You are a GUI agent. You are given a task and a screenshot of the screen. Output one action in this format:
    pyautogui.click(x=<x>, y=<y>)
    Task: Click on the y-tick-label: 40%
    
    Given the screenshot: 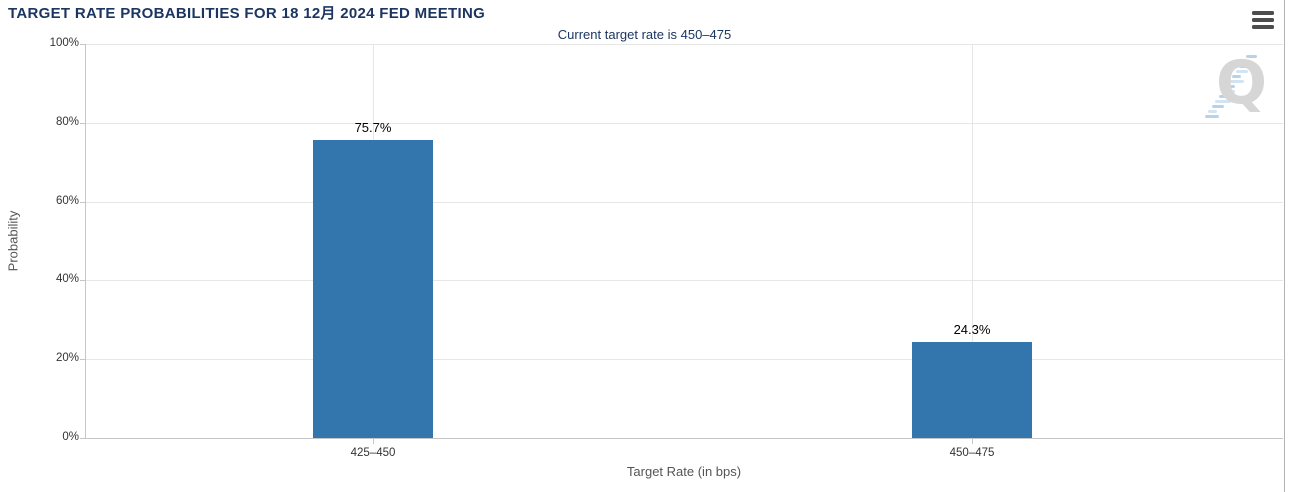 What is the action you would take?
    pyautogui.click(x=67, y=279)
    